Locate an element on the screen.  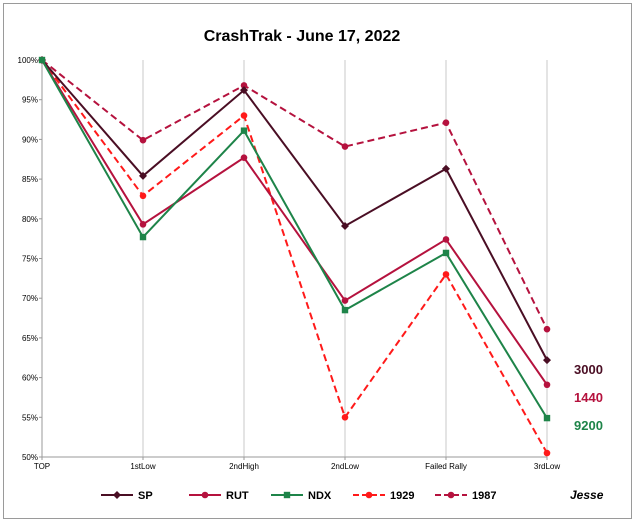
legend-item-1987: 1987 is located at coordinates (465, 496).